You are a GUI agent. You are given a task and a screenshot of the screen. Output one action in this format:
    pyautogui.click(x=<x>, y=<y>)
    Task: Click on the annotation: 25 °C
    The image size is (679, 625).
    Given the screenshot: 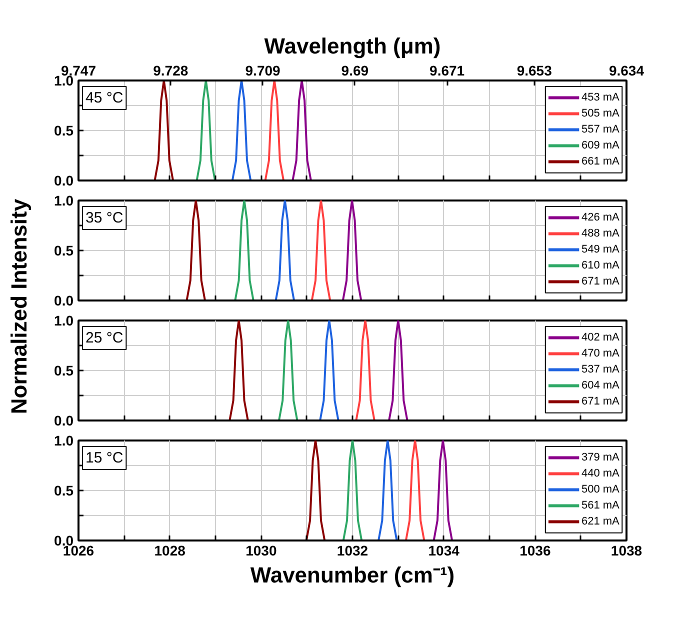 What is the action you would take?
    pyautogui.click(x=105, y=338)
    